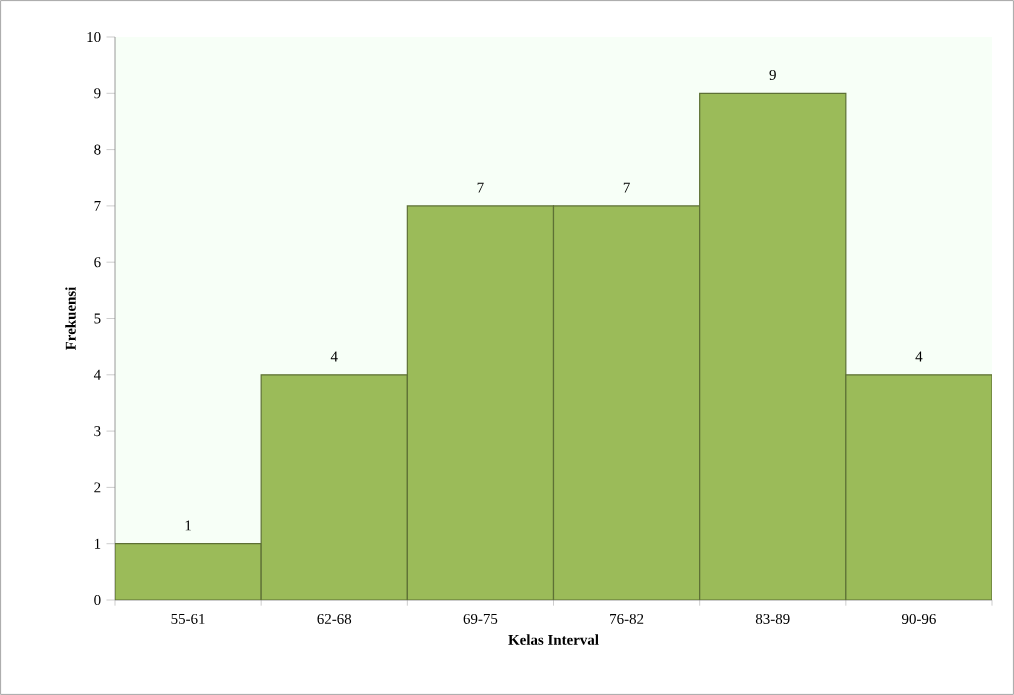 The height and width of the screenshot is (695, 1014). I want to click on y-tick-label: 3, so click(97, 431).